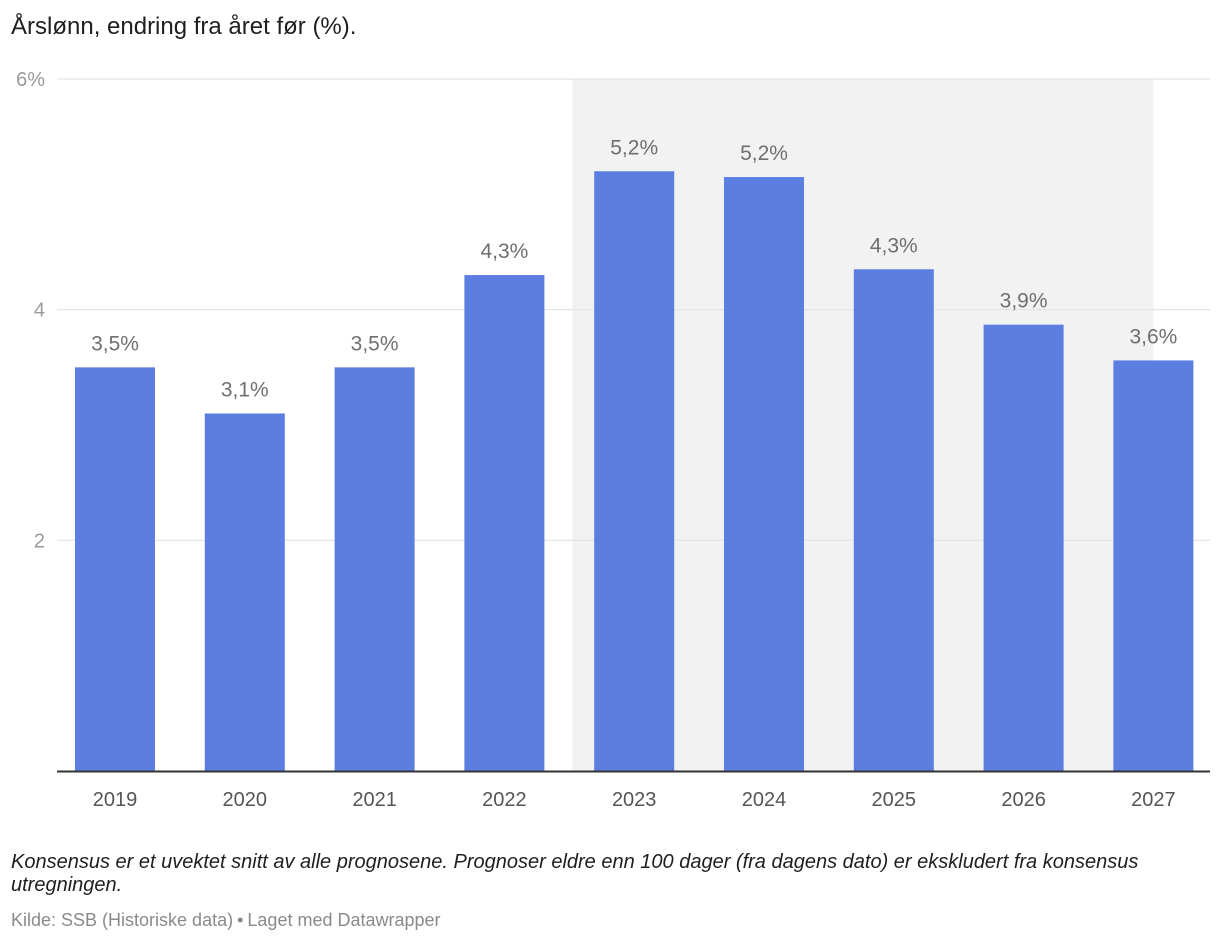  I want to click on x-tick-label-2026: 2026, so click(1023, 800).